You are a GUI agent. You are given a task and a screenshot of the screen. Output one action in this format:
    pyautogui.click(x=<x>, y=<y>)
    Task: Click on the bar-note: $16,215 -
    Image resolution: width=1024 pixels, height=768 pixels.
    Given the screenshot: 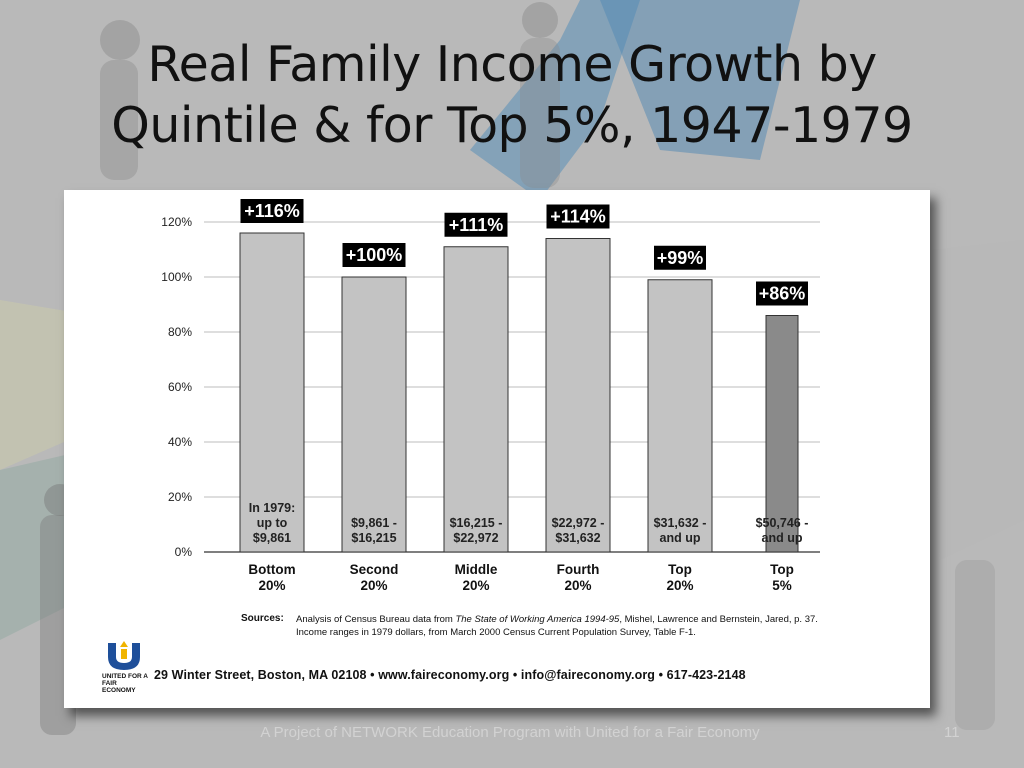 What is the action you would take?
    pyautogui.click(x=476, y=523)
    